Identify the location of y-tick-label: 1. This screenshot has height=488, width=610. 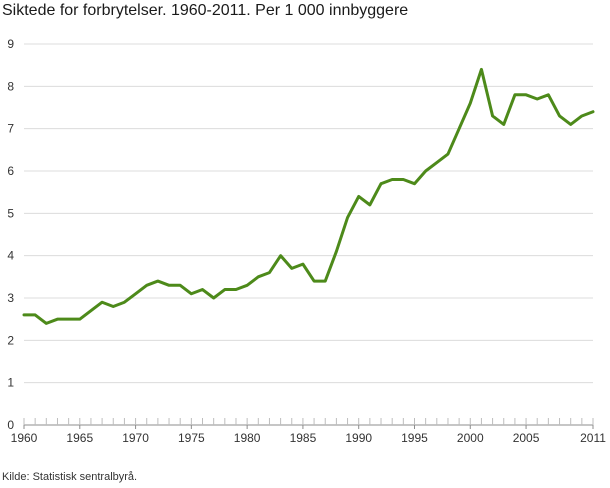
(10, 383).